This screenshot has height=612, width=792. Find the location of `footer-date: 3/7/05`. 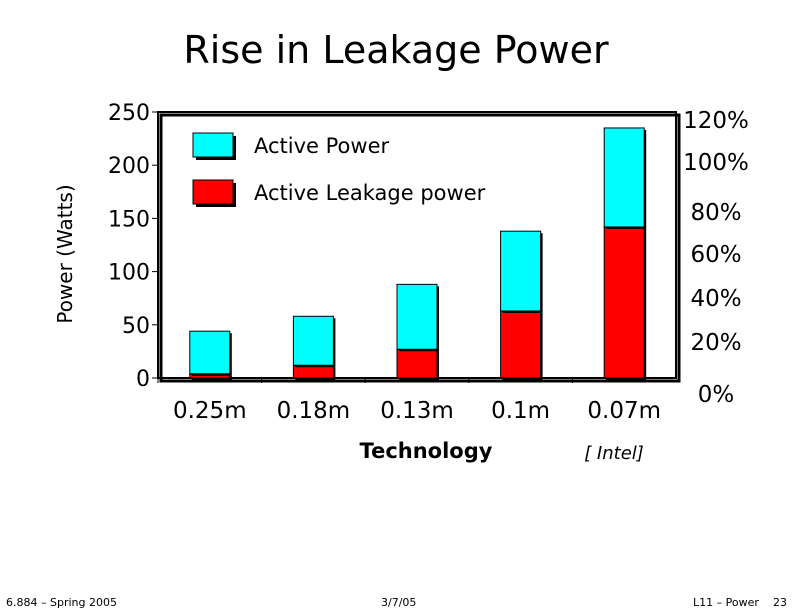

footer-date: 3/7/05 is located at coordinates (399, 602).